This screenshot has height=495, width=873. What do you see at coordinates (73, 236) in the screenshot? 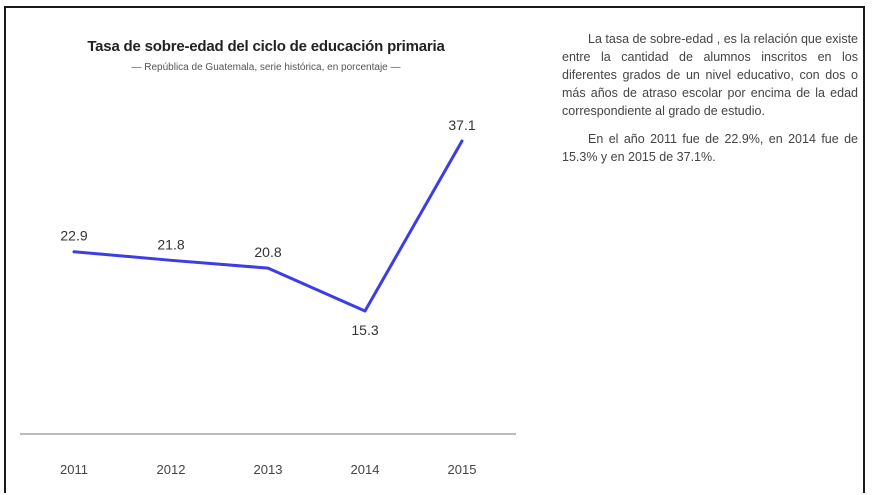
I see `data-label: 22.9` at bounding box center [73, 236].